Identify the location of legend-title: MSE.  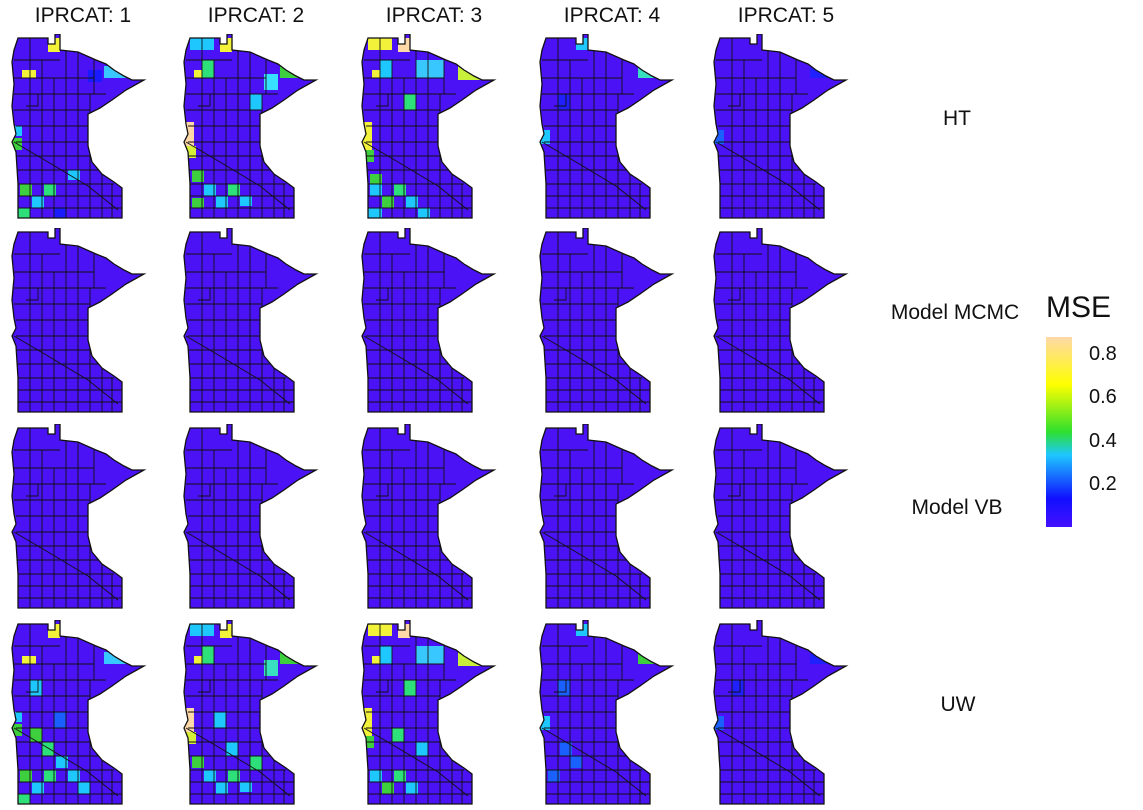
(1079, 307).